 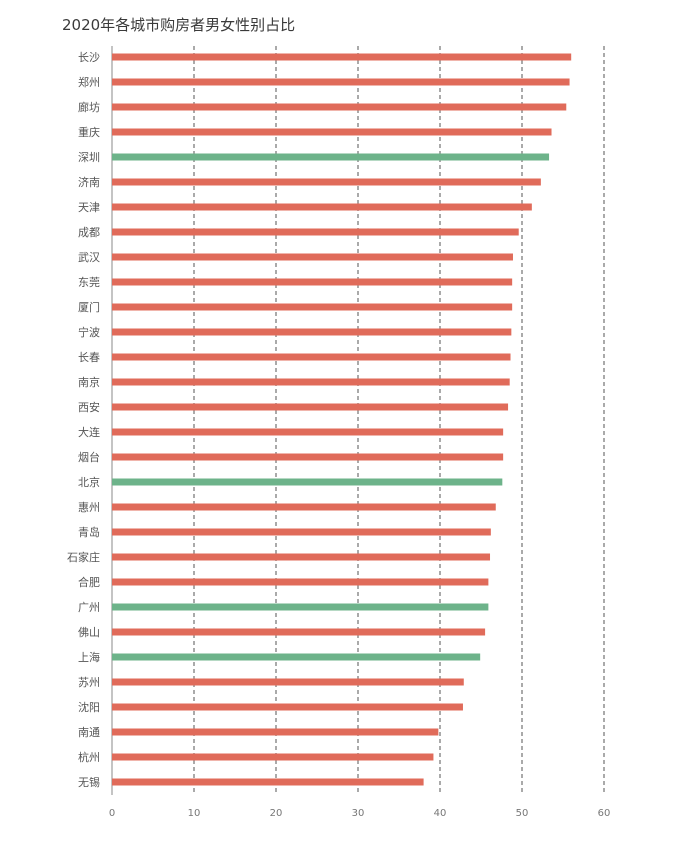 What do you see at coordinates (89, 332) in the screenshot?
I see `category-label: 宁波` at bounding box center [89, 332].